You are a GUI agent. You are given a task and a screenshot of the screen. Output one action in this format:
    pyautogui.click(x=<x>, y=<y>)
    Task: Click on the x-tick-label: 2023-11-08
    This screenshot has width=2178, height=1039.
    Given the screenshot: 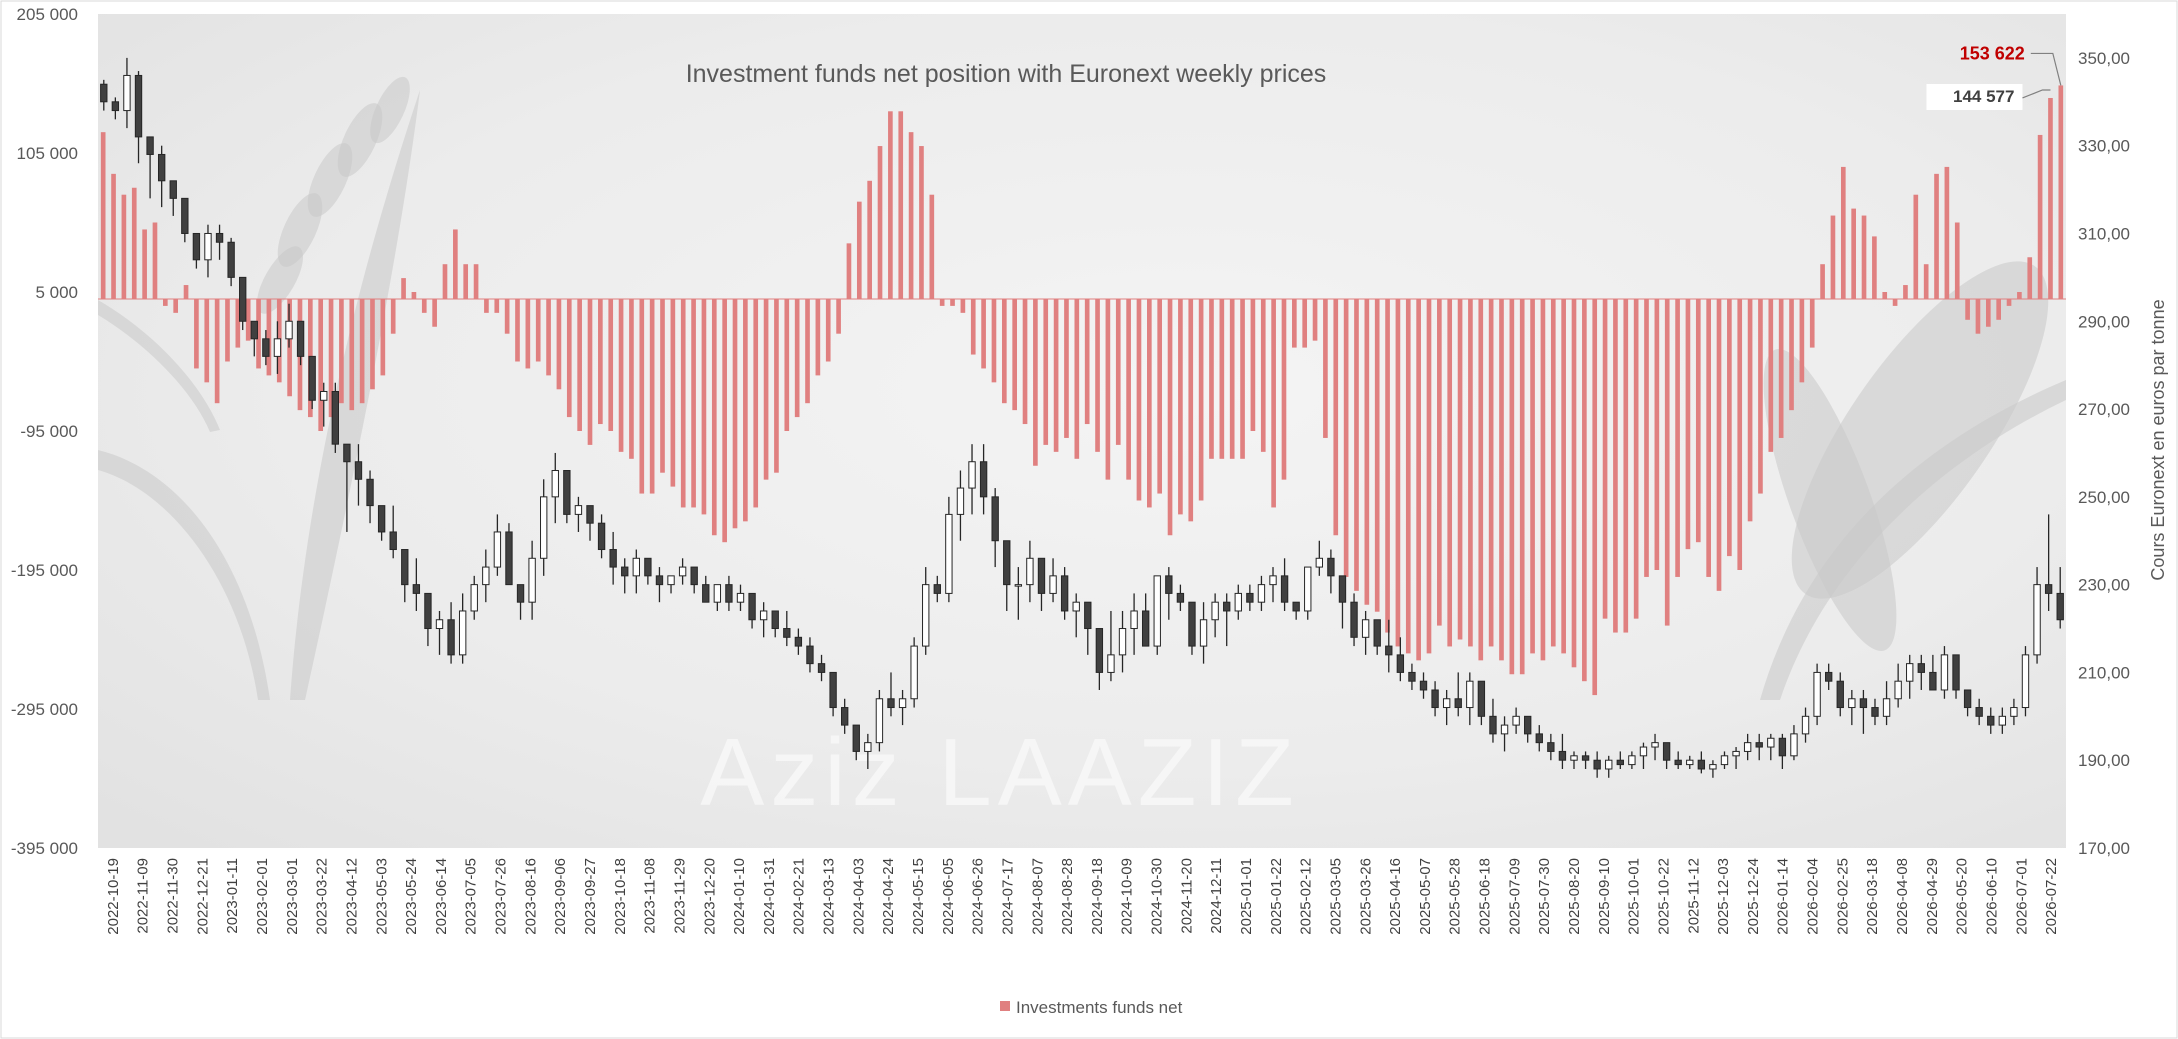 What is the action you would take?
    pyautogui.click(x=650, y=896)
    